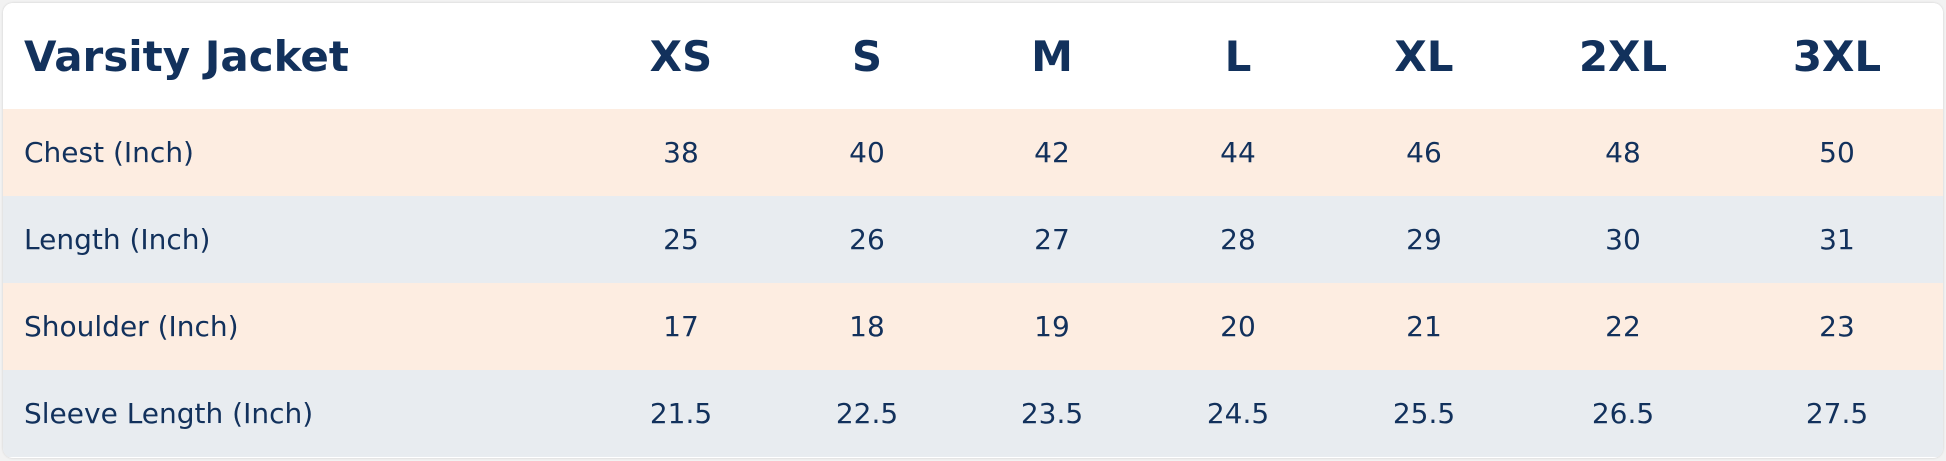 This screenshot has height=461, width=1946. What do you see at coordinates (1052, 152) in the screenshot?
I see `cell: 42` at bounding box center [1052, 152].